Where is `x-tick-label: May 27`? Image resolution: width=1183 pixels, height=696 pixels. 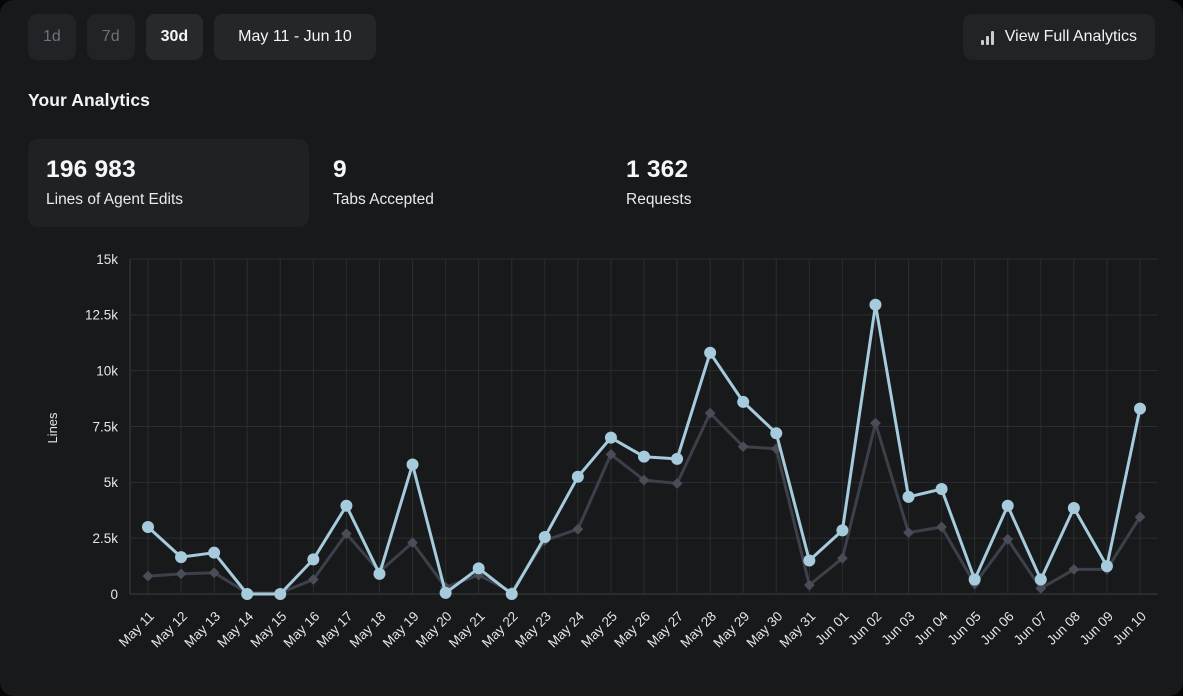
x-tick-label: May 27 is located at coordinates (665, 630).